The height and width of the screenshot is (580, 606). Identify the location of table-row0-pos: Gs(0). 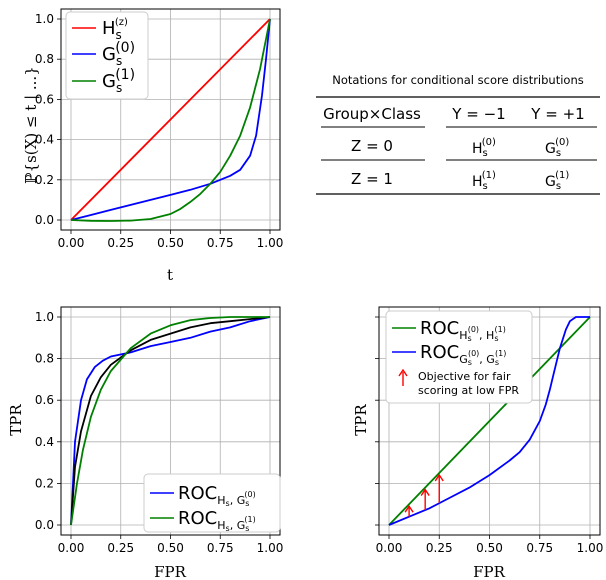
(557, 148).